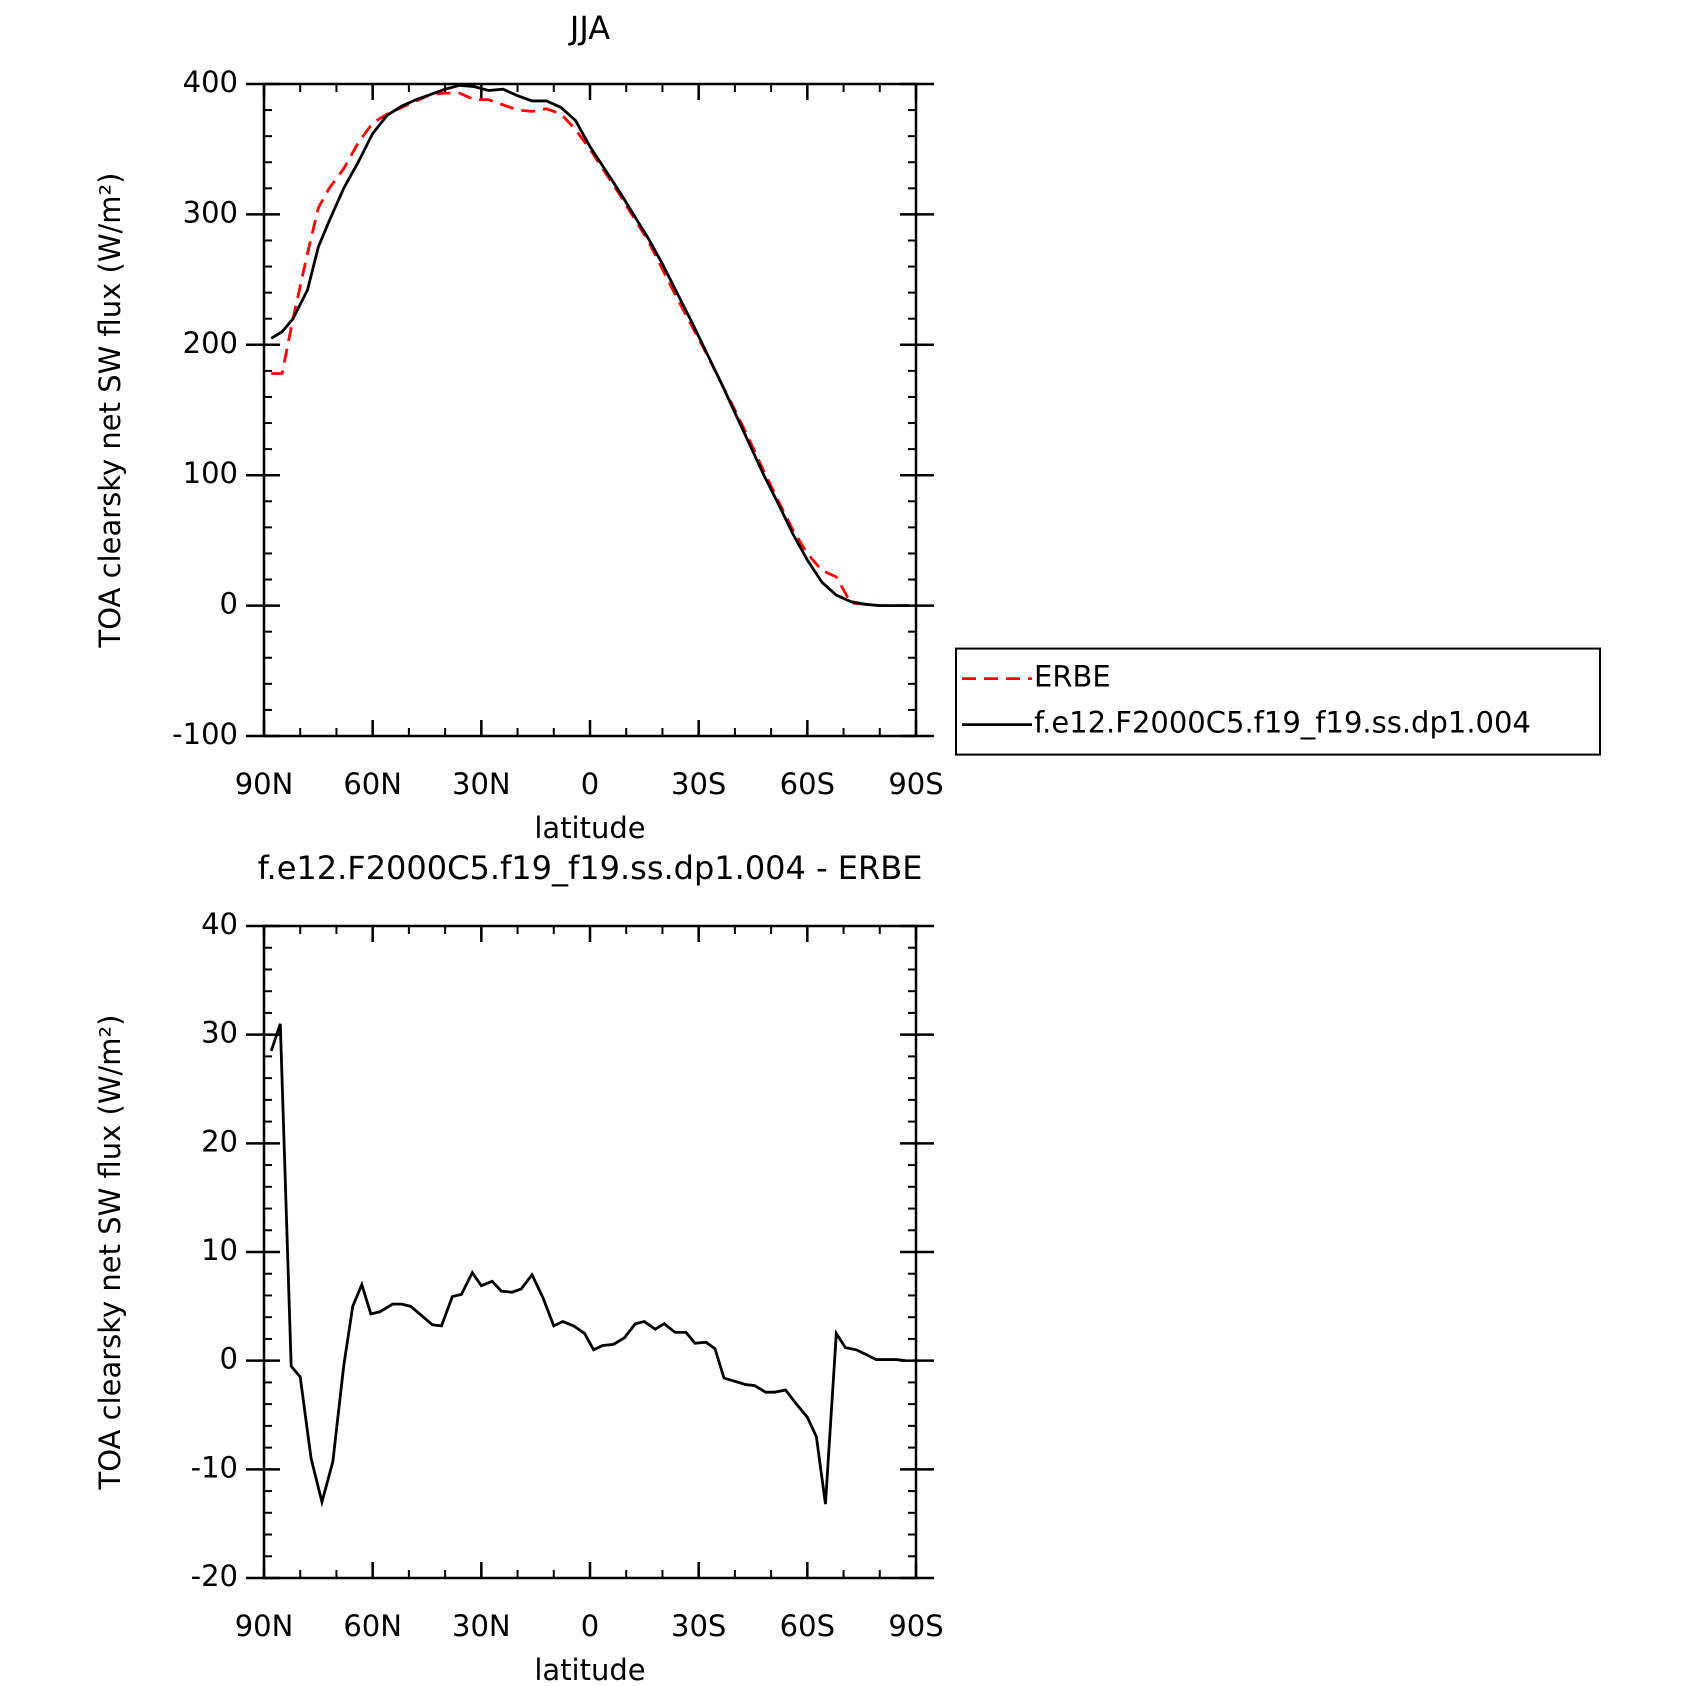 Image resolution: width=1686 pixels, height=1686 pixels. I want to click on legend-label: ERBE, so click(1072, 677).